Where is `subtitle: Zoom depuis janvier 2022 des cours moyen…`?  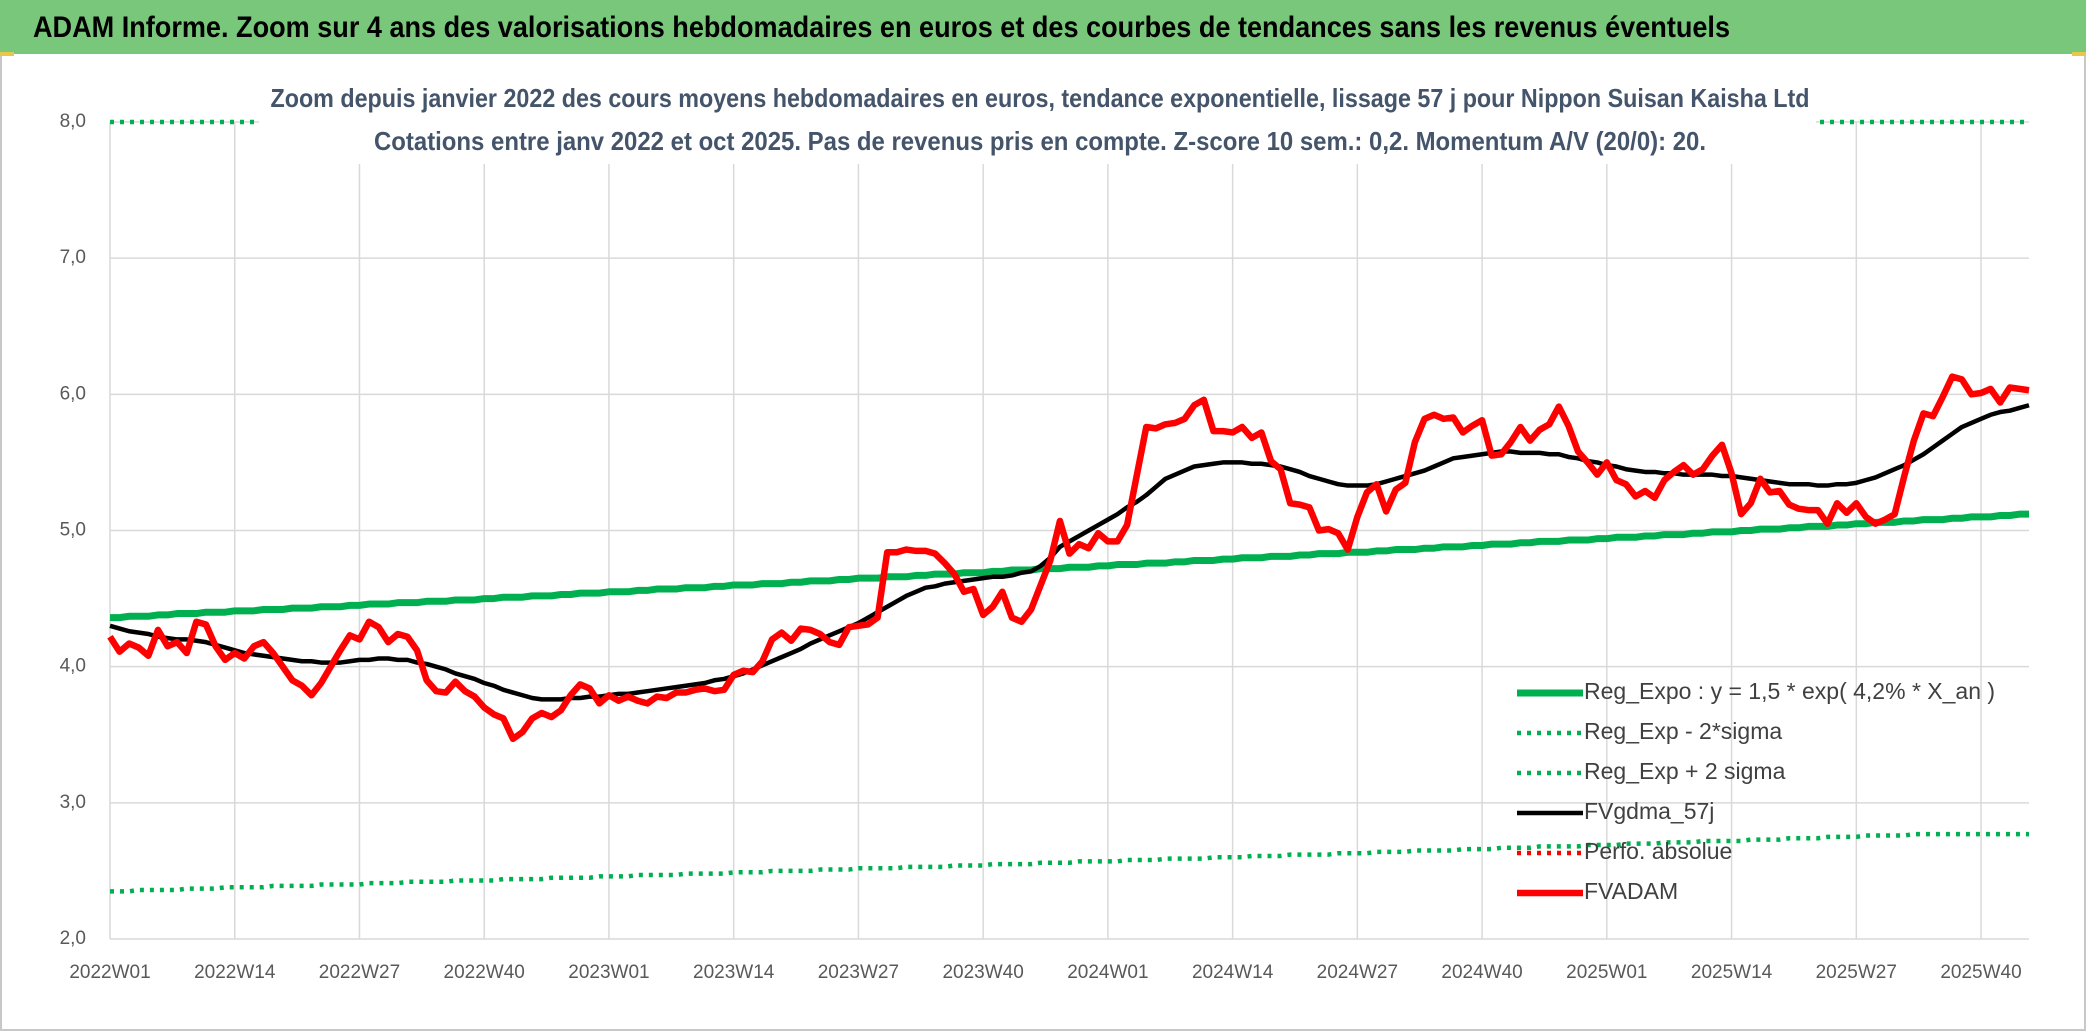
subtitle: Zoom depuis janvier 2022 des cours moyen… is located at coordinates (1040, 98).